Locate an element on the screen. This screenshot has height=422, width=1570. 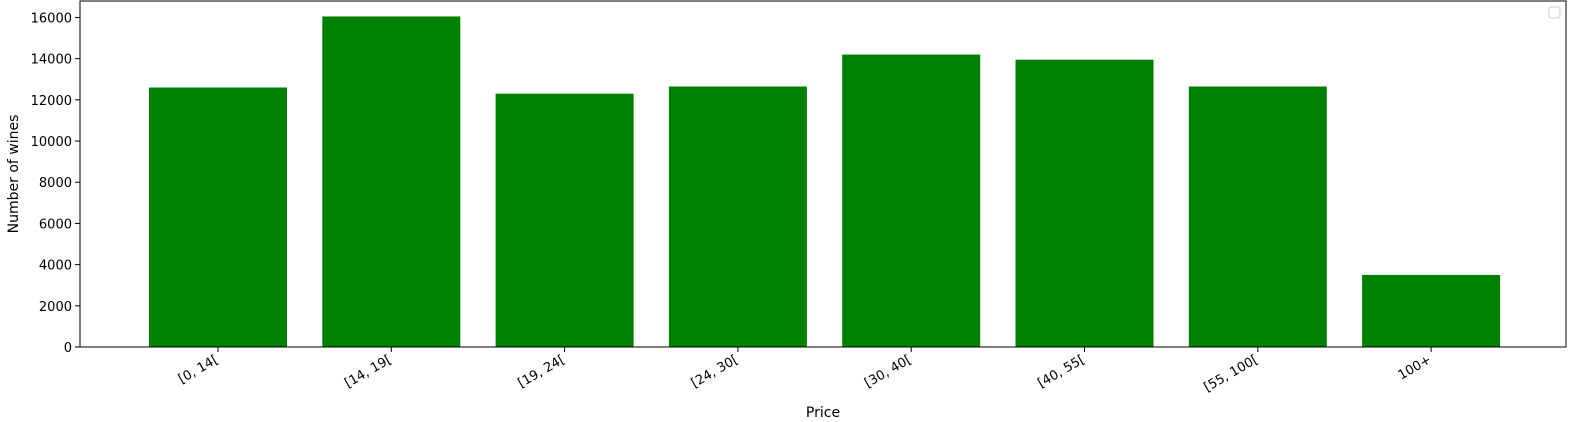
y-tick-label: 10000 is located at coordinates (51, 142).